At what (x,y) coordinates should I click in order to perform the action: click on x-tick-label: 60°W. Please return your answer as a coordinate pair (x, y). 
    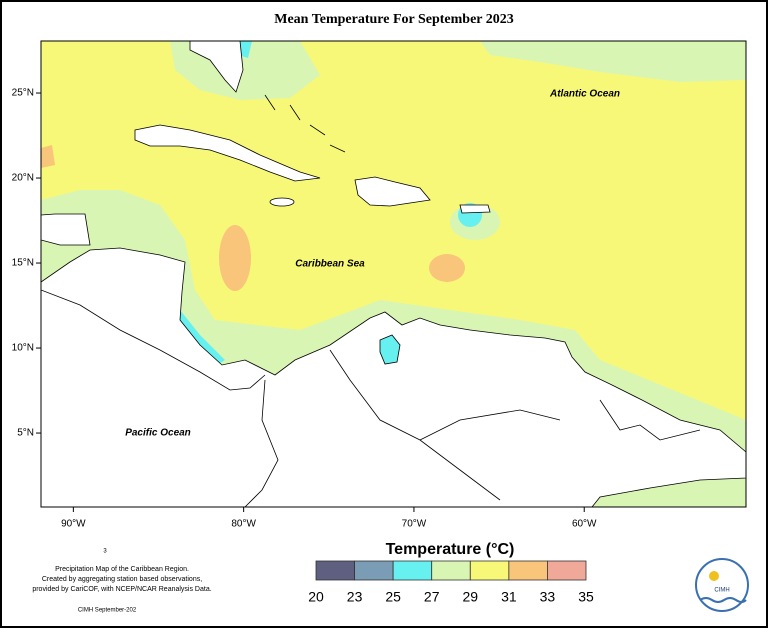
    Looking at the image, I should click on (584, 524).